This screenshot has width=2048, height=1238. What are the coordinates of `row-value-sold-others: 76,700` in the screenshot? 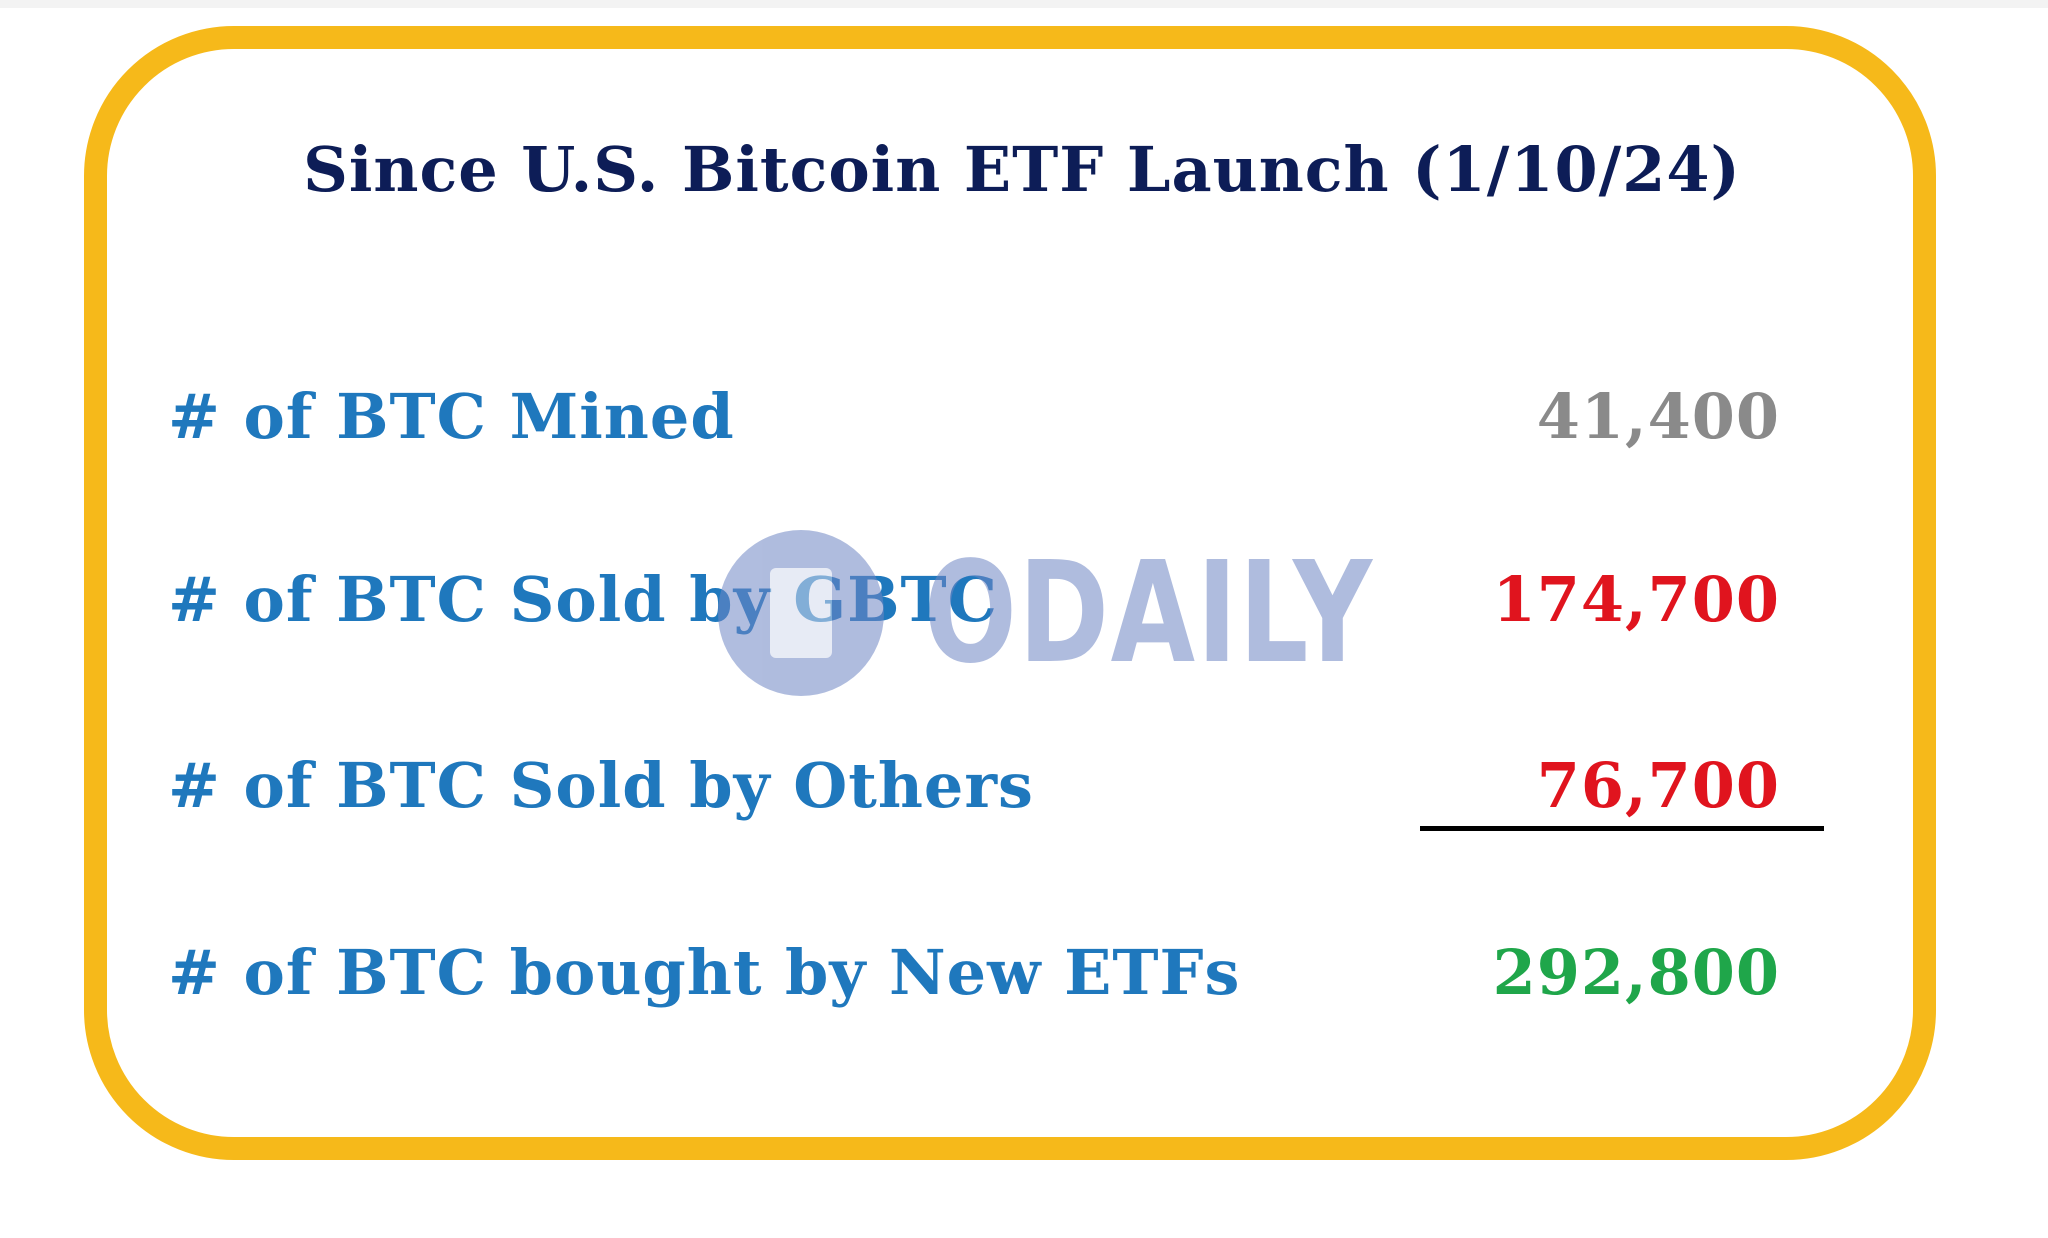 It's located at (1658, 785).